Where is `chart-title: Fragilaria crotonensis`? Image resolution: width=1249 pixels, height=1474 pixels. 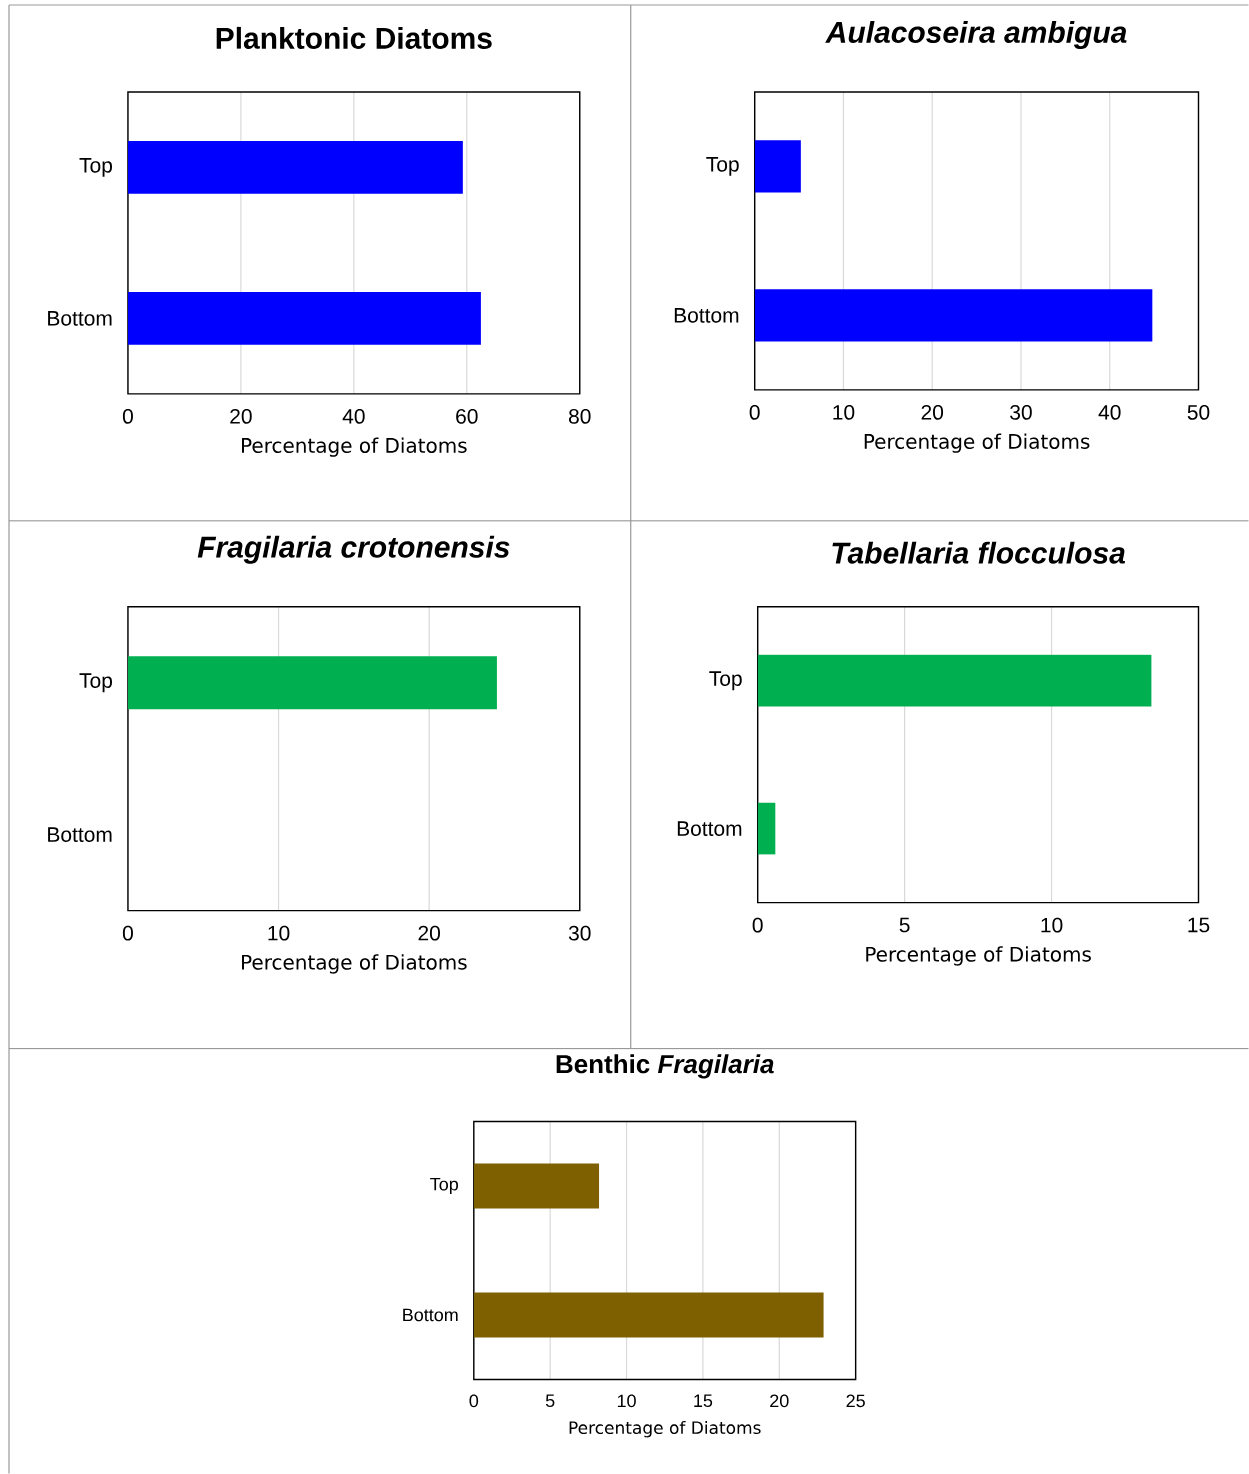 chart-title: Fragilaria crotonensis is located at coordinates (353, 549).